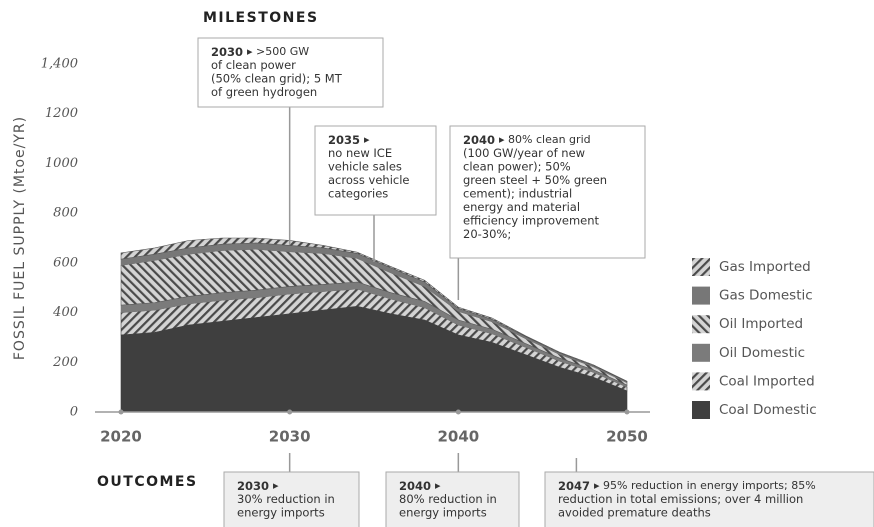  I want to click on annotation-text: clean power); 50%, so click(517, 167).